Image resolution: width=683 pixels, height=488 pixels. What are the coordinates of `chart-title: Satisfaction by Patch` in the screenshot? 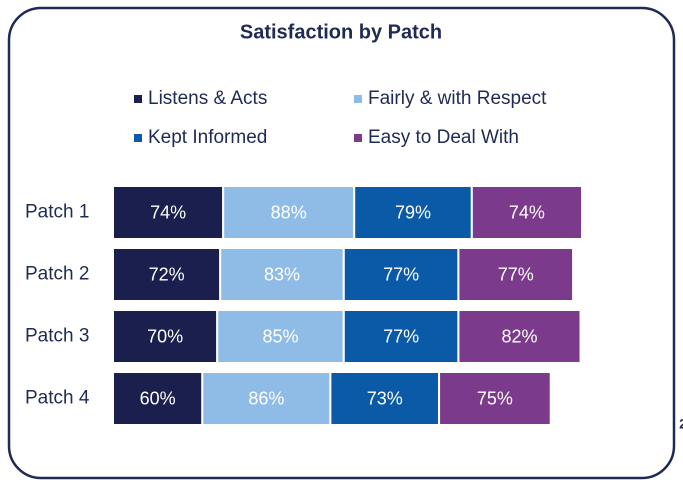 It's located at (341, 32).